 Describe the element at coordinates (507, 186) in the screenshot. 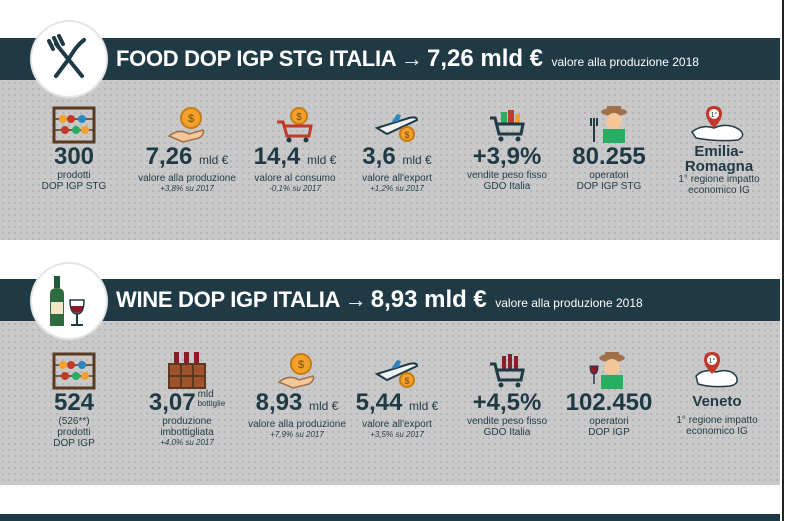

I see `stat-label-2: GDO Italia` at that location.